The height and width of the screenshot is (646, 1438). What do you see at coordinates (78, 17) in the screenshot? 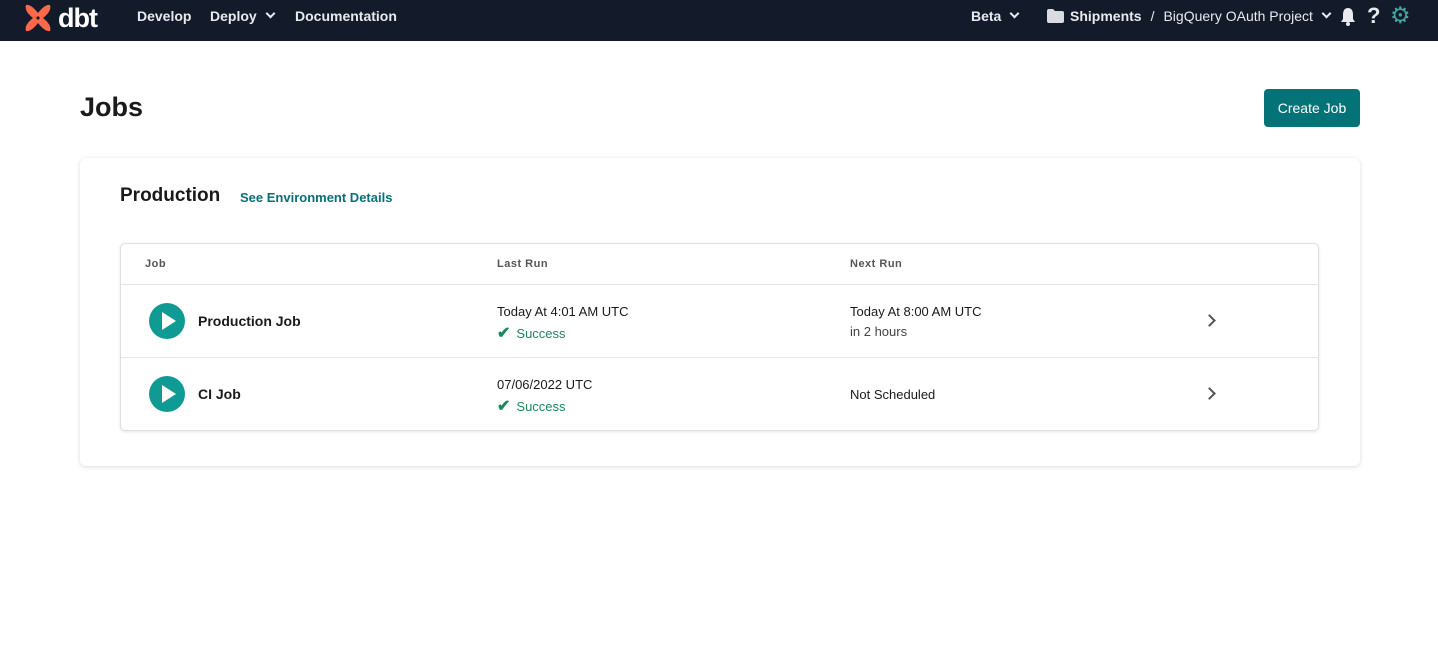
I see `logo-text: dbt` at bounding box center [78, 17].